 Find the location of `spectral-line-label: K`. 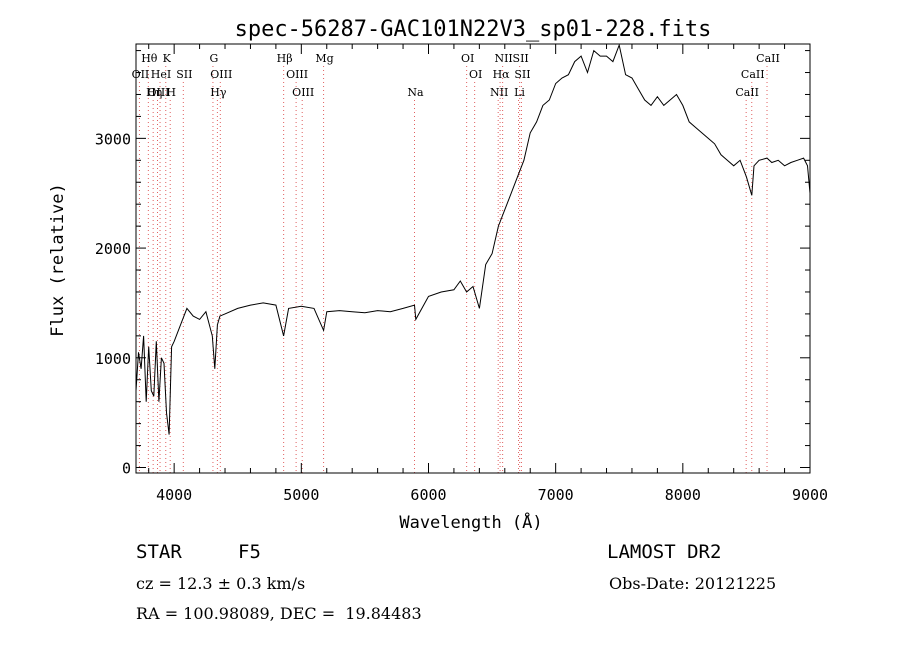

spectral-line-label: K is located at coordinates (167, 58).